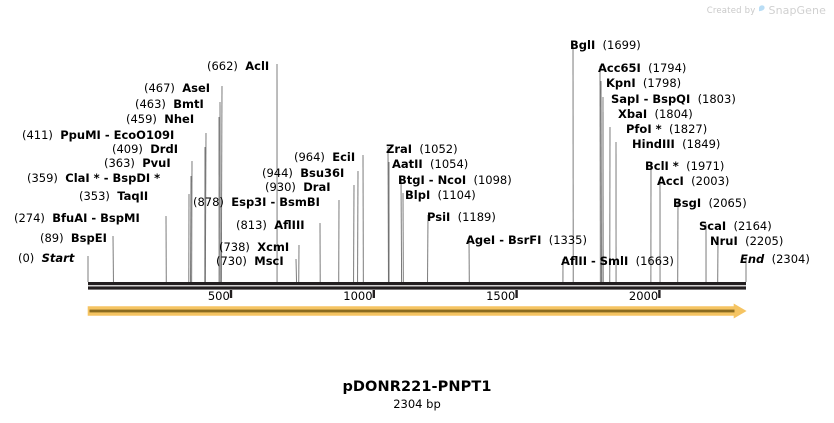 The width and height of the screenshot is (834, 423). What do you see at coordinates (659, 294) in the screenshot?
I see `ruler-tick-2000` at bounding box center [659, 294].